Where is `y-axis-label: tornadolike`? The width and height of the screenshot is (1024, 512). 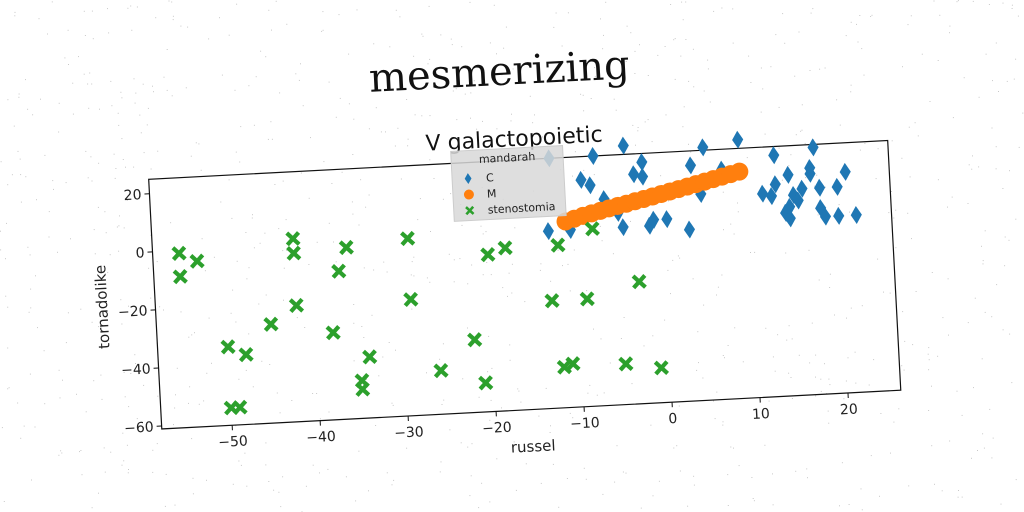
y-axis-label: tornadolike is located at coordinates (102, 306).